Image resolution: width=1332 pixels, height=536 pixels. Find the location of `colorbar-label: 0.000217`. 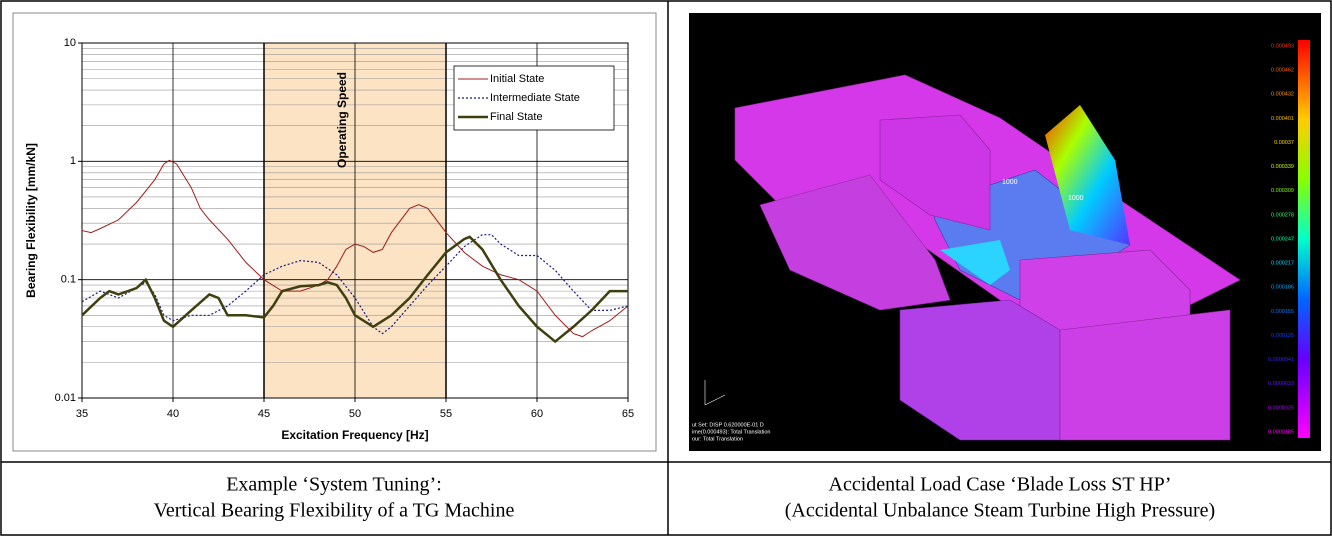

colorbar-label: 0.000217 is located at coordinates (1282, 264).